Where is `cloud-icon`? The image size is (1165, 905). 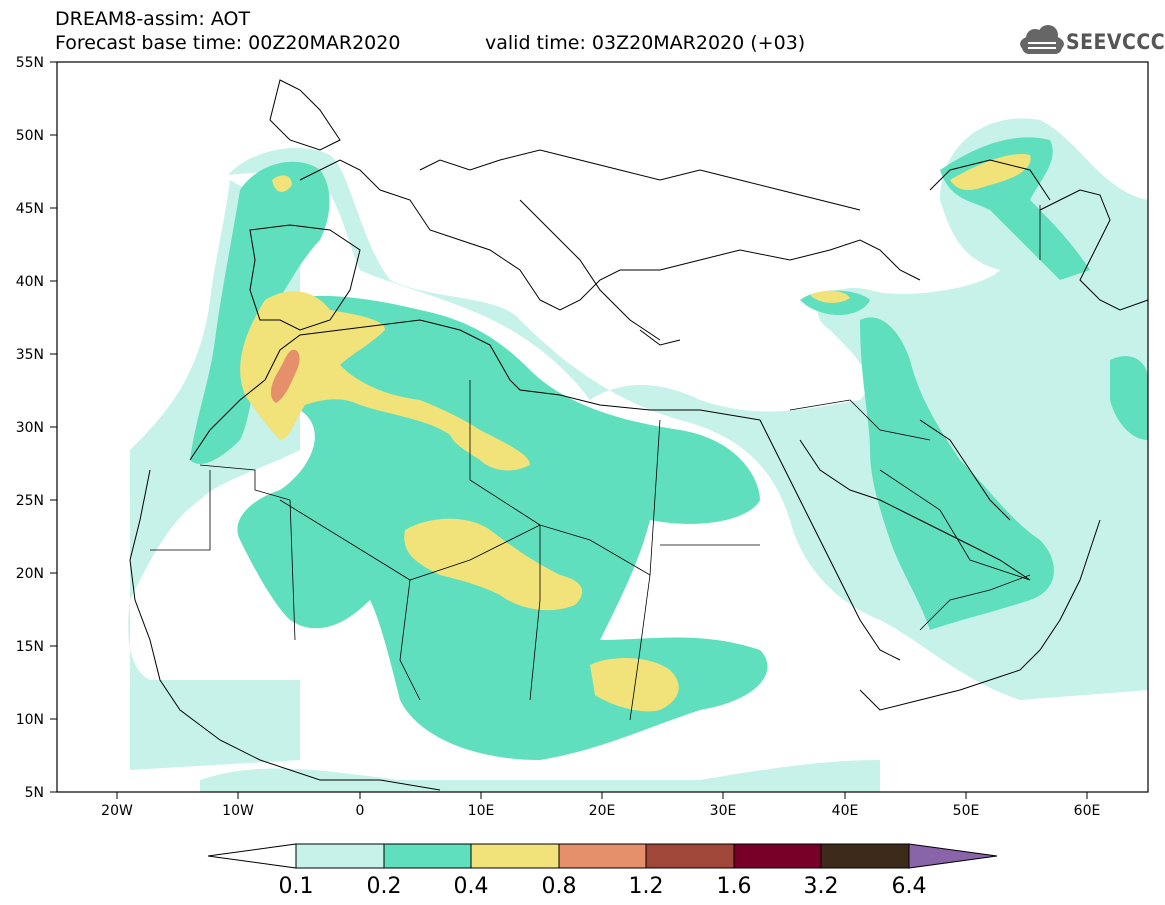 cloud-icon is located at coordinates (1042, 39).